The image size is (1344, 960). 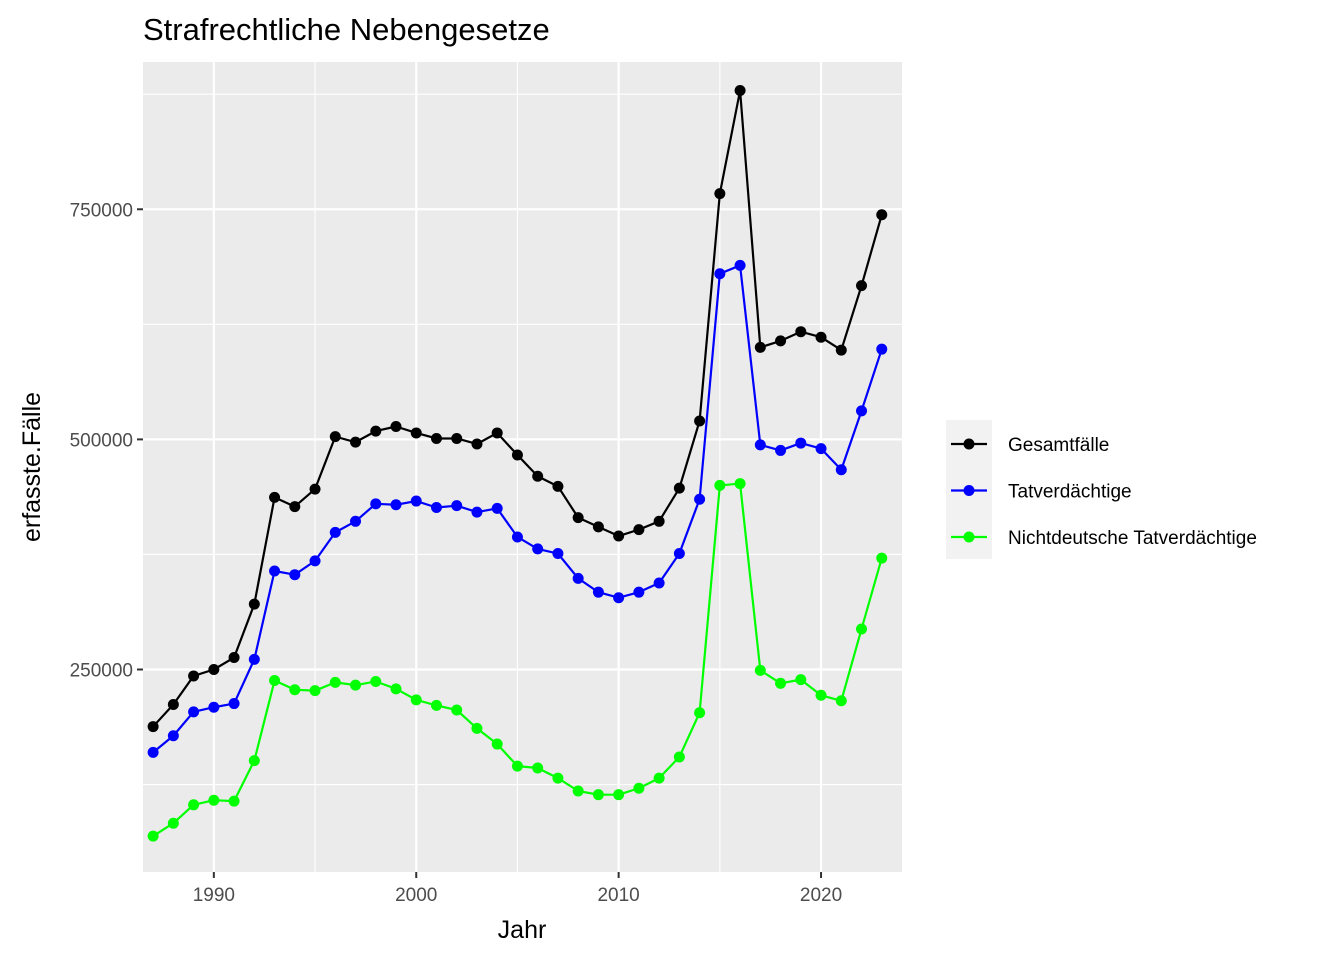 What do you see at coordinates (101, 210) in the screenshot?
I see `y-tick-label: 750000` at bounding box center [101, 210].